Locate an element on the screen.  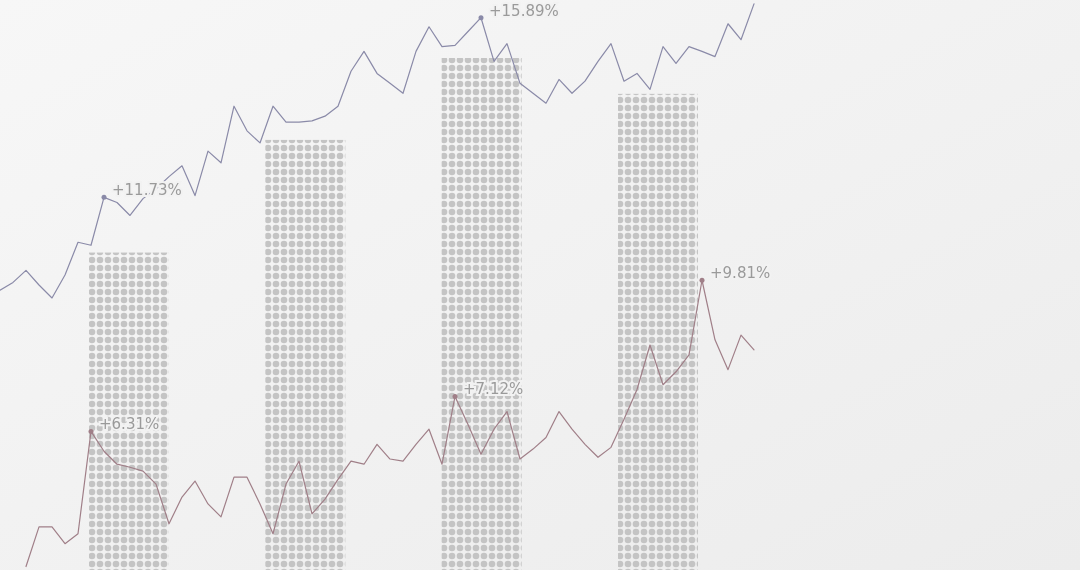
data-label: +7.12% is located at coordinates (493, 389).